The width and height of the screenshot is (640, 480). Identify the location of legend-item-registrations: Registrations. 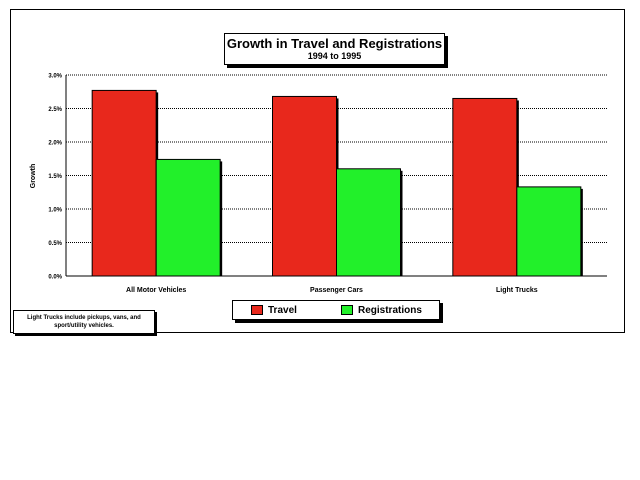
(381, 310).